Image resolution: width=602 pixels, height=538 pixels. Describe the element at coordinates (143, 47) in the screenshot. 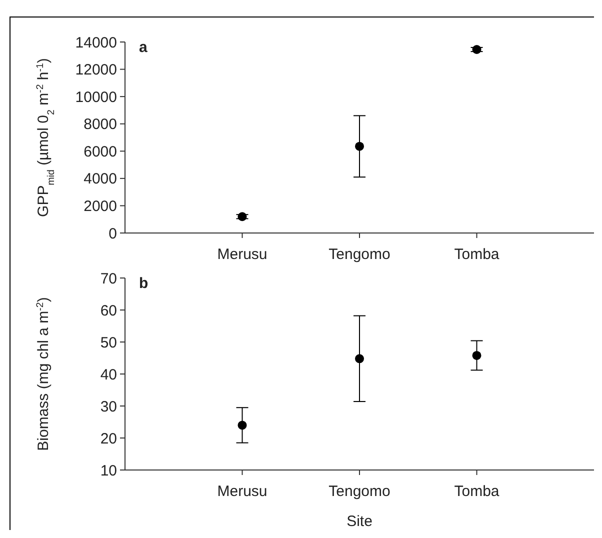

I see `chart-title: a` at that location.